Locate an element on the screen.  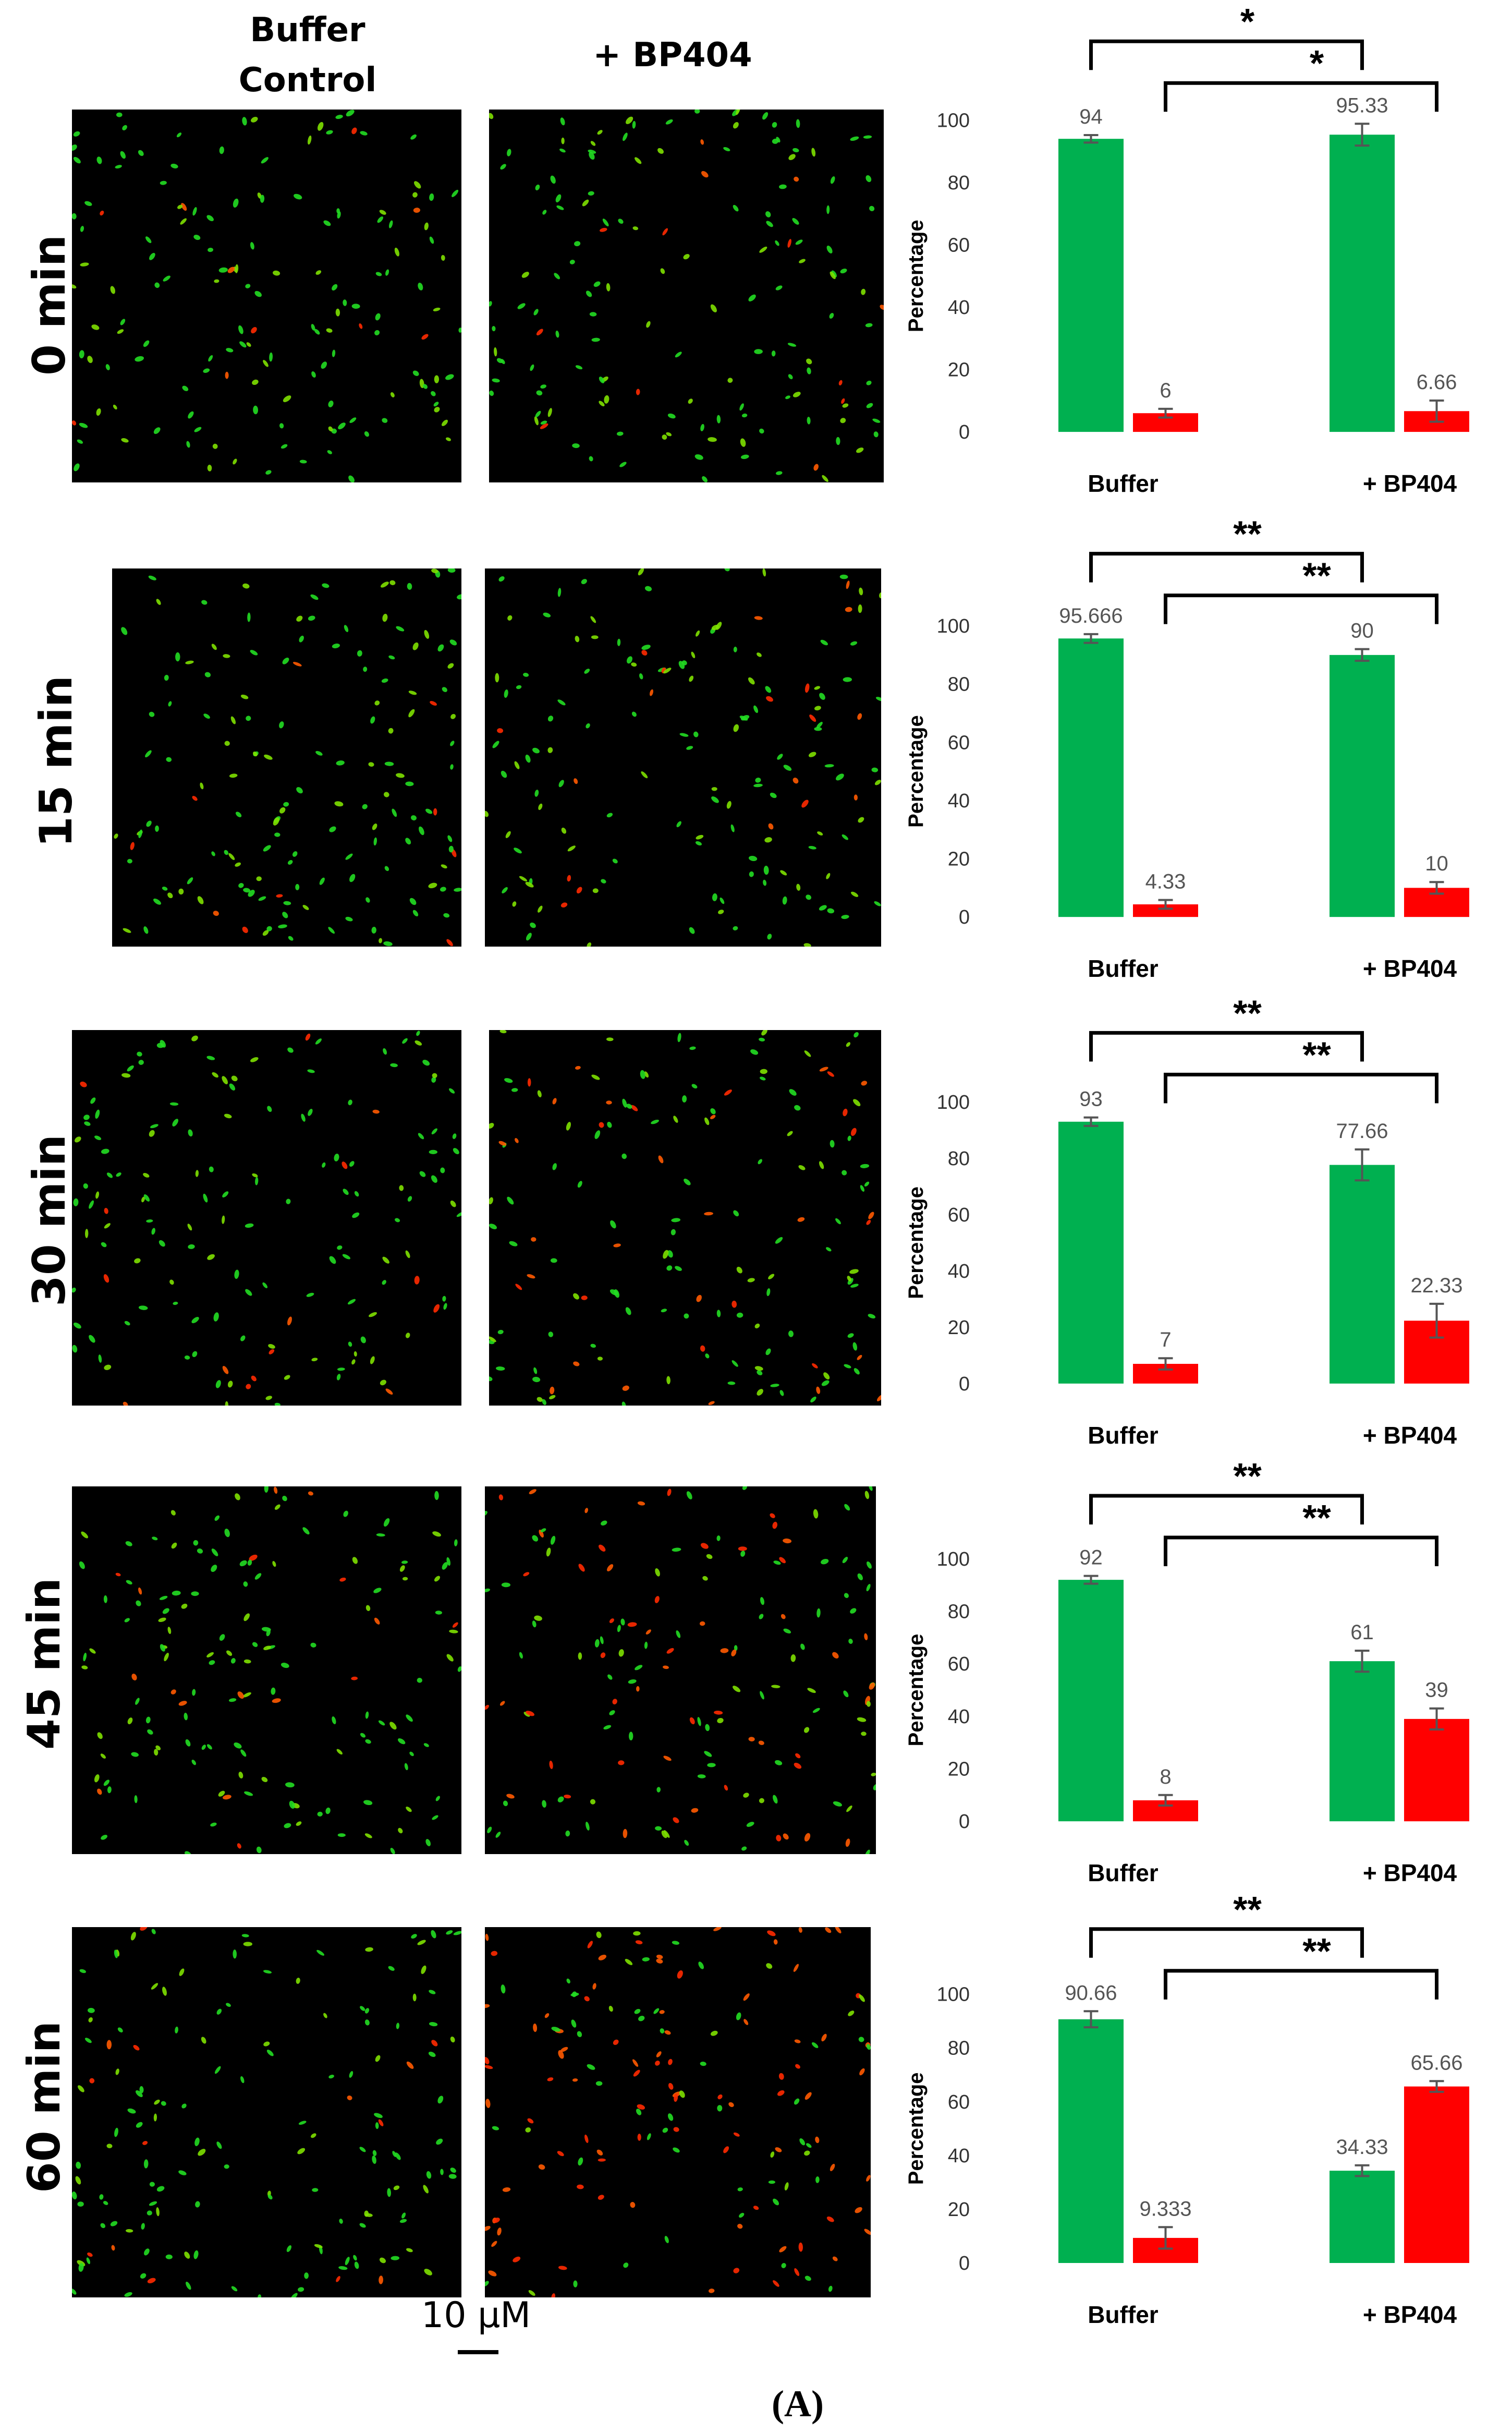
category-label: + BP404 is located at coordinates (1410, 1872).